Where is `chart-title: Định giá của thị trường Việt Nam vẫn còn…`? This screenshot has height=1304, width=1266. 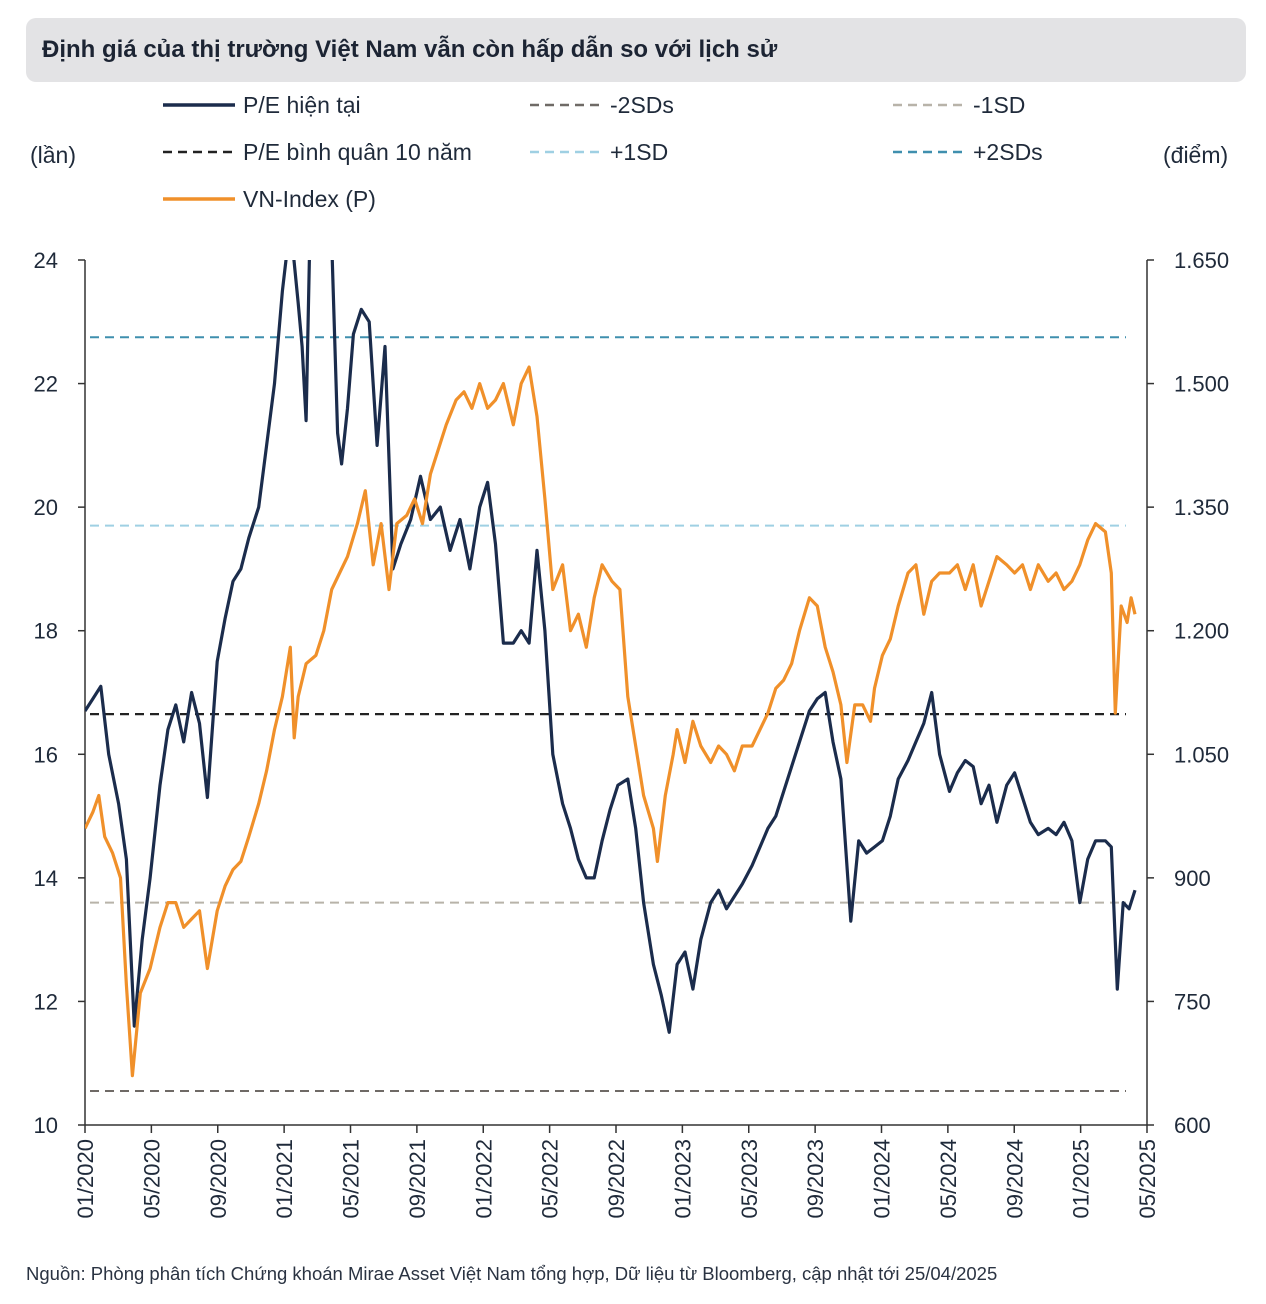
chart-title: Định giá của thị trường Việt Nam vẫn còn… is located at coordinates (410, 49).